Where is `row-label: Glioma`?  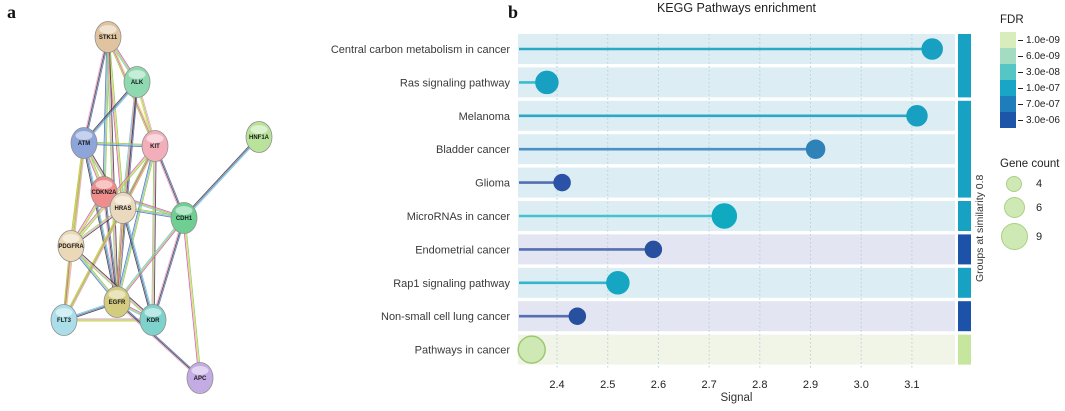
row-label: Glioma is located at coordinates (493, 184).